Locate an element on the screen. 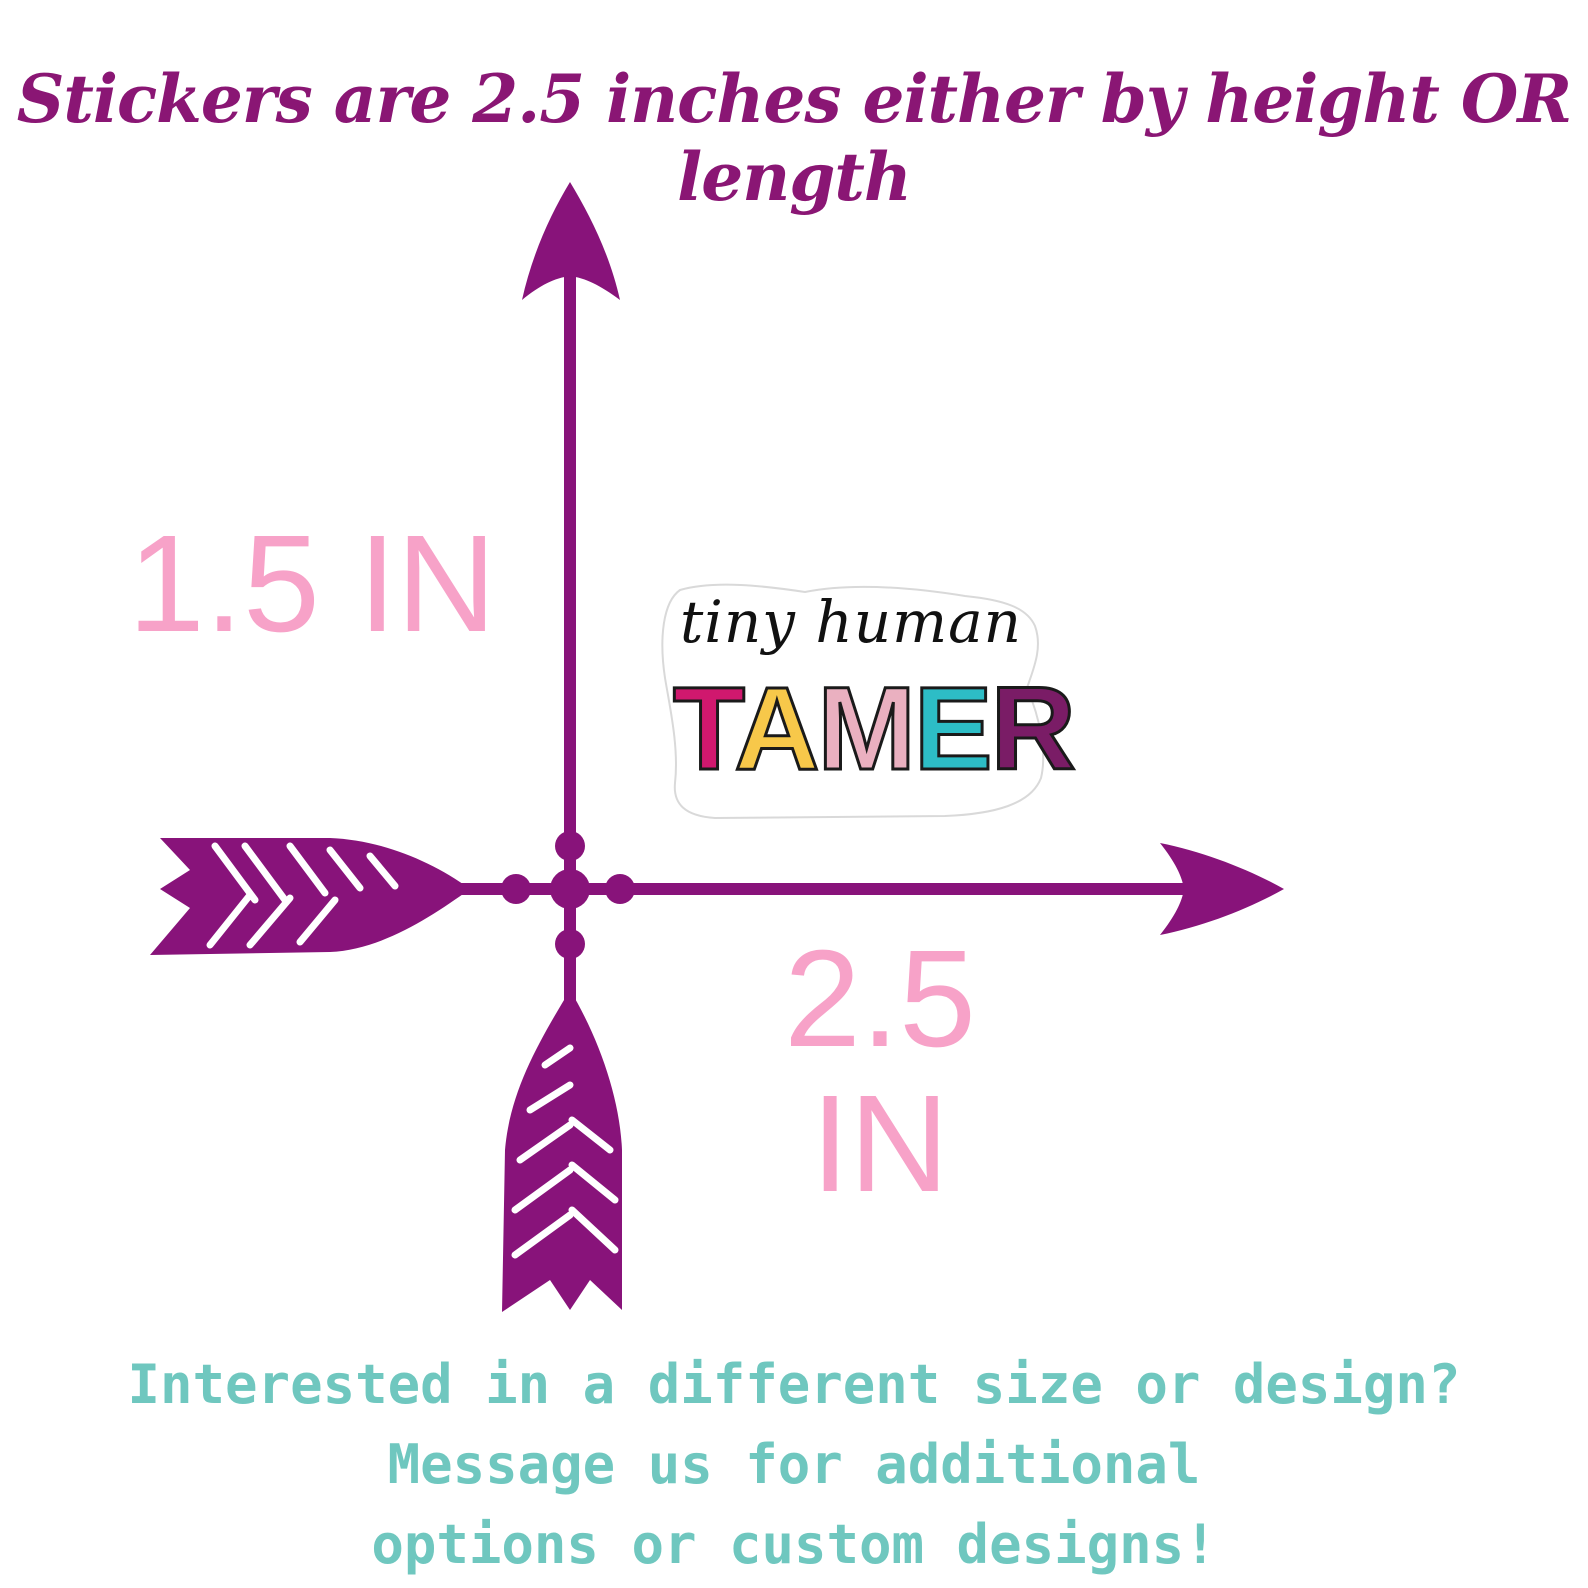 Image resolution: width=1588 pixels, height=1588 pixels. sticker-letter: R is located at coordinates (1033, 729).